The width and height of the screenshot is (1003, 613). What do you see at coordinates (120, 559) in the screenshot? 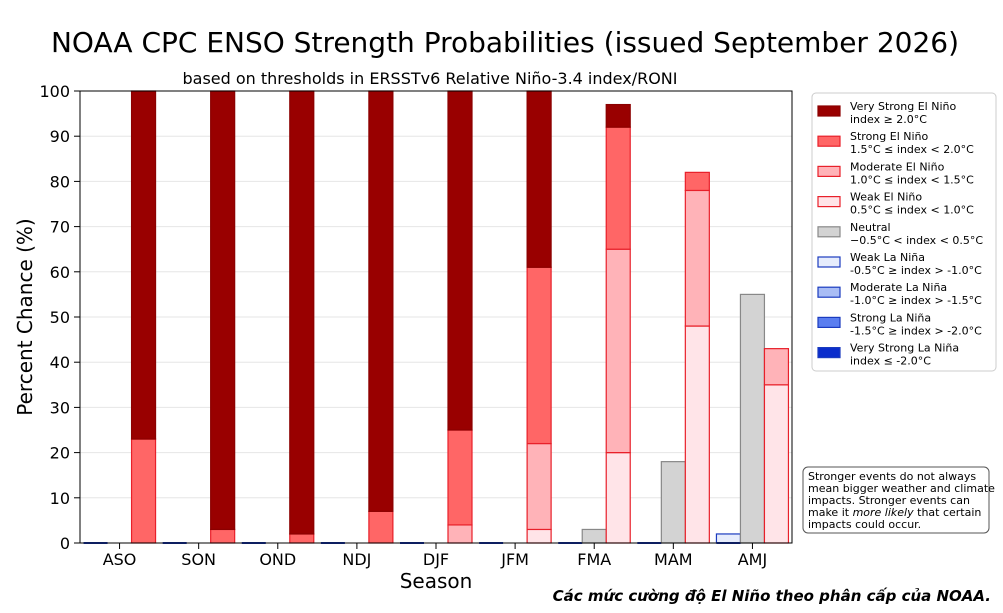
I see `x-tick-label: ASO` at bounding box center [120, 559].